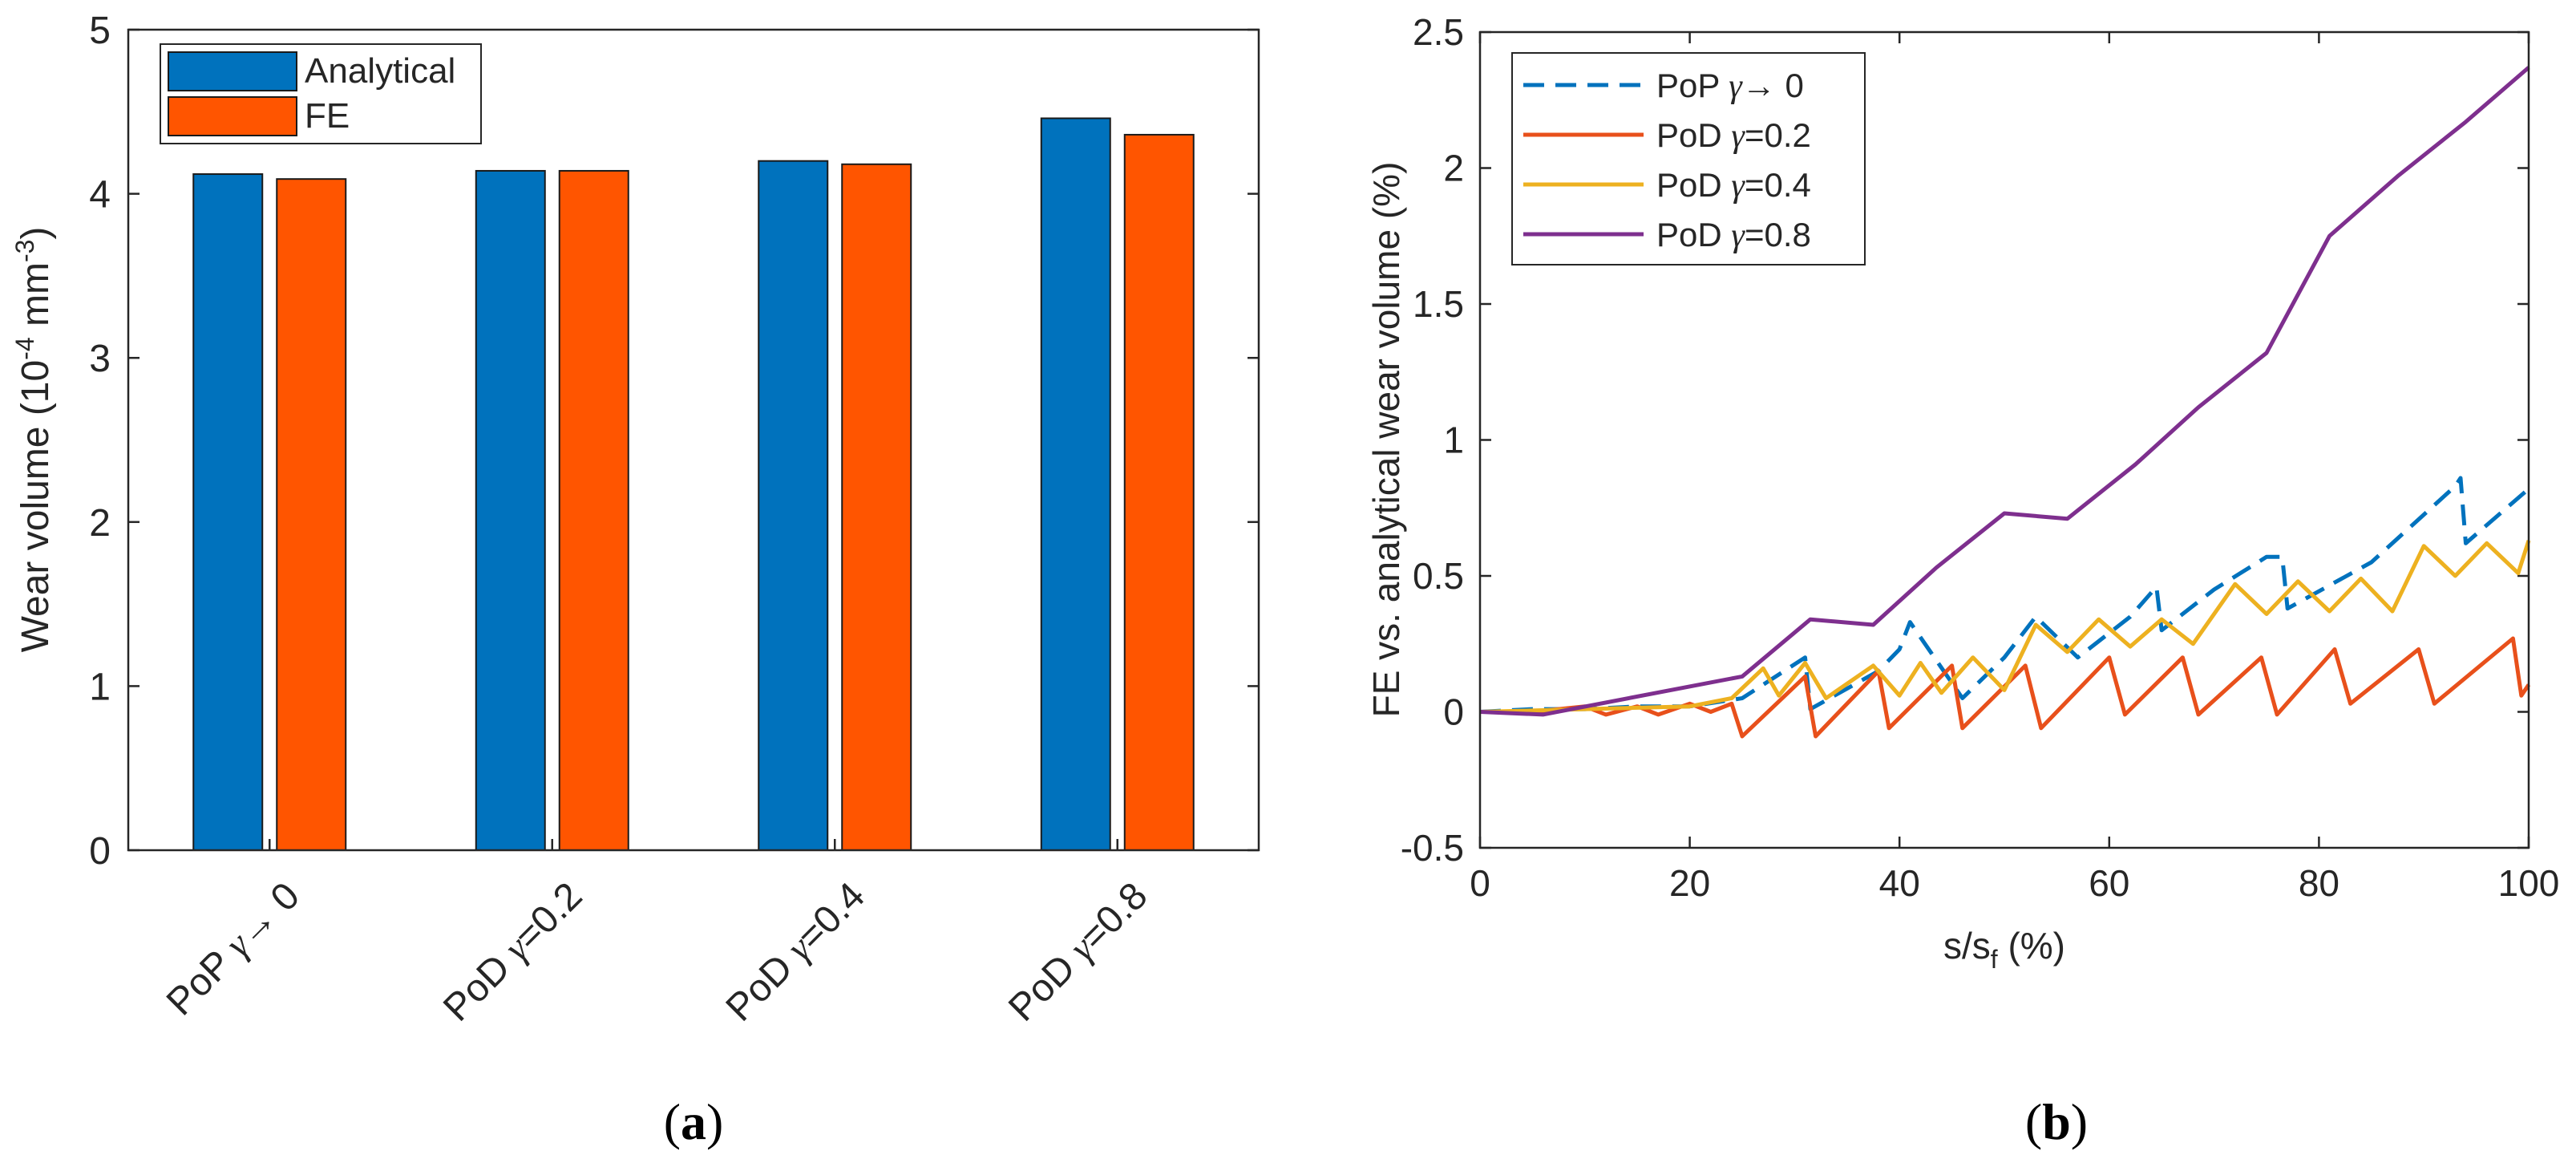  I want to click on panel-a-y-axis-label: Wear volume (10-4 mm-3), so click(33, 440).